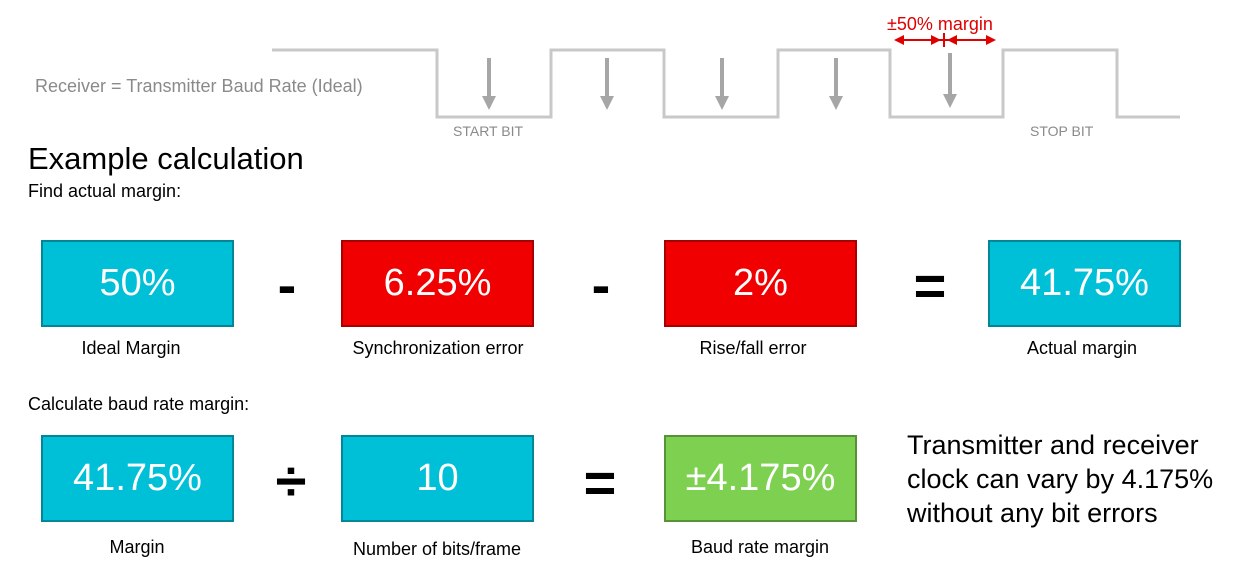  I want to click on margin-caption: Margin, so click(137, 547).